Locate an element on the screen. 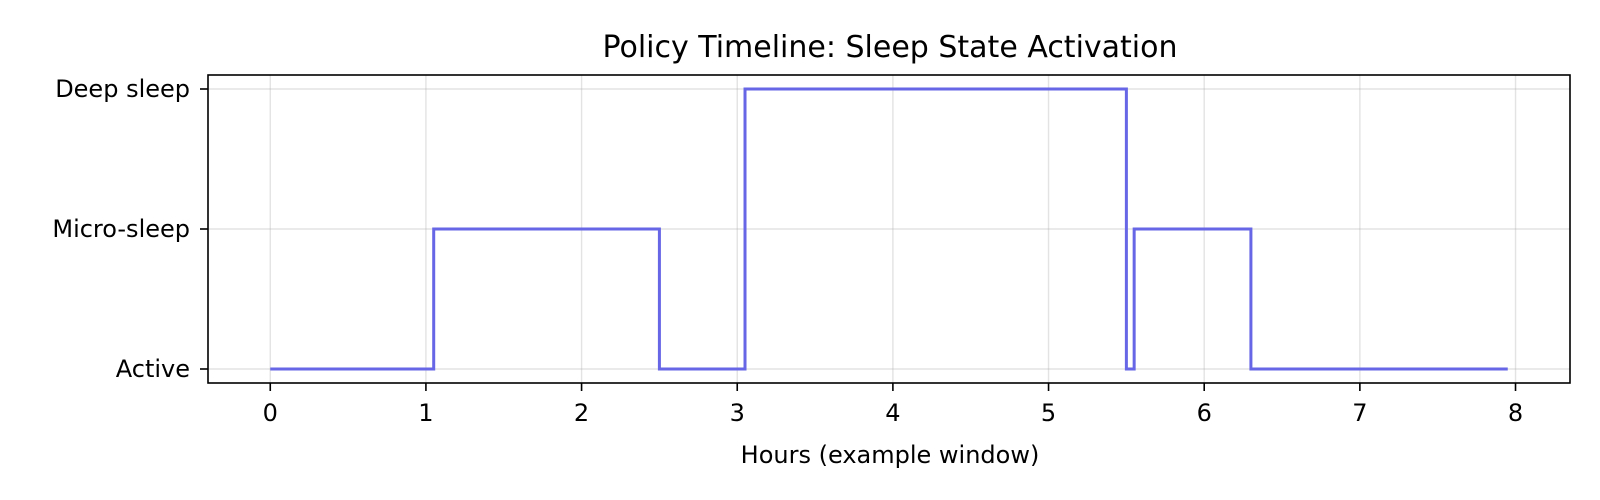 The image size is (1600, 500). x-tick-label: 1 is located at coordinates (425, 413).